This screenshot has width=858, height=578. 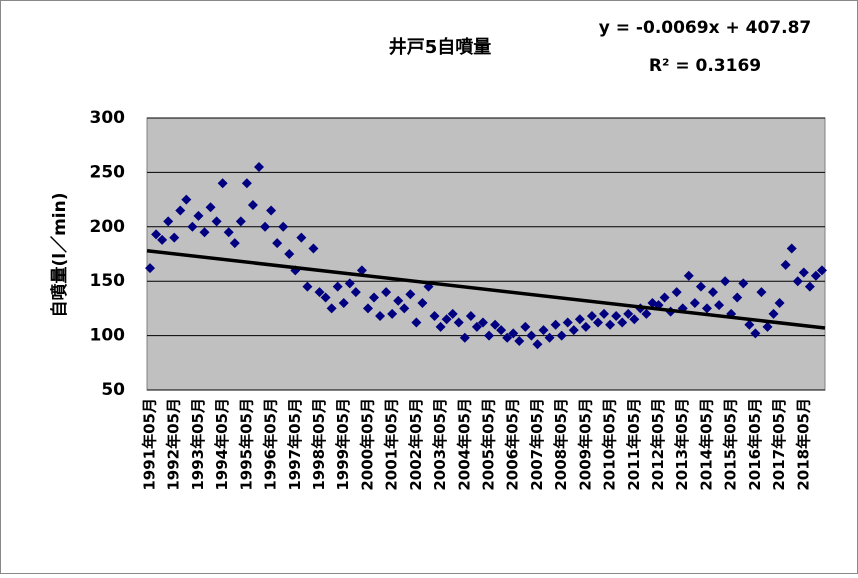 What do you see at coordinates (246, 444) in the screenshot?
I see `x-tick-label: 1995年05月` at bounding box center [246, 444].